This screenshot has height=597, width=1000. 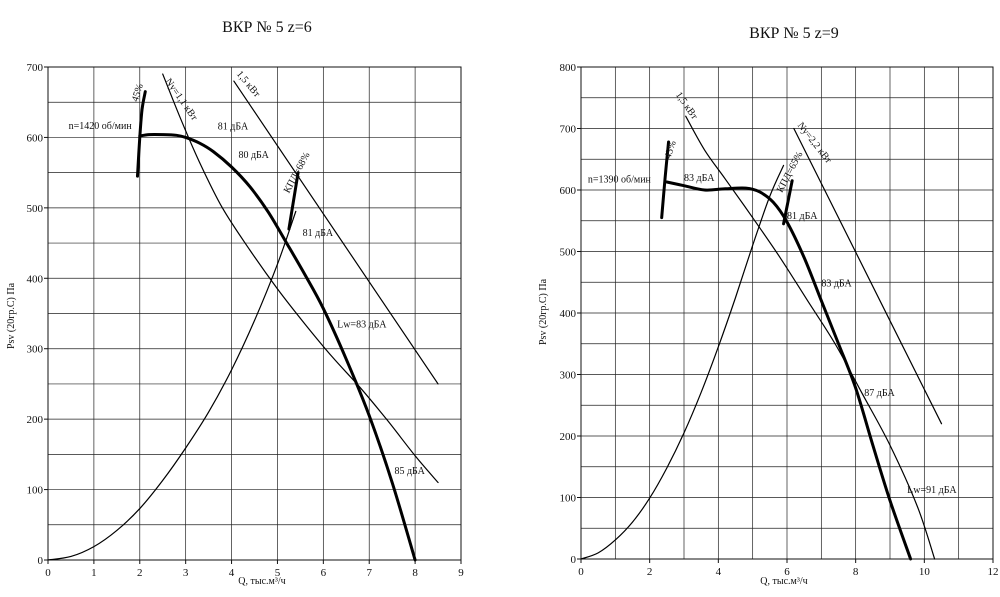 I want to click on annotation-ny2: 1,5 кВт, so click(x=248, y=84).